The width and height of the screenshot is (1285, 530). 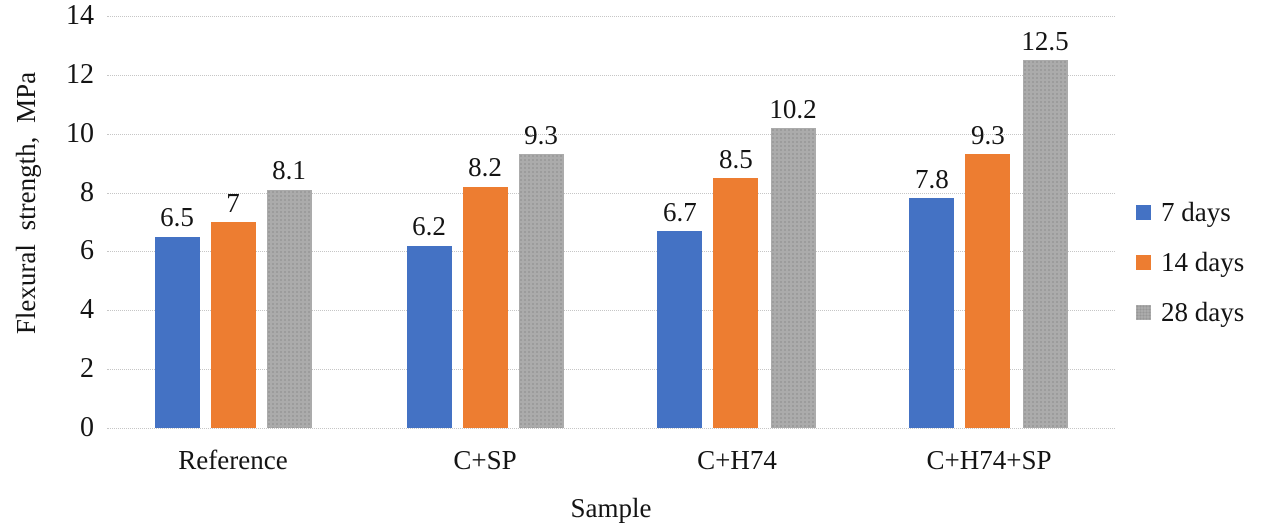 I want to click on y-tick-label: 0, so click(x=87, y=427).